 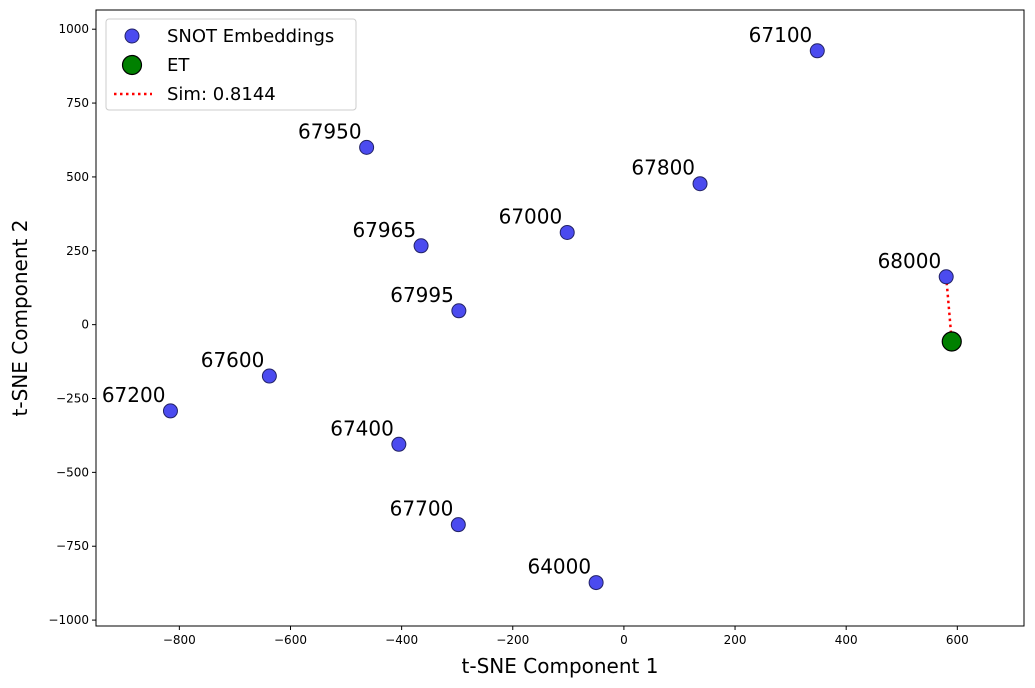 What do you see at coordinates (949, 309) in the screenshot?
I see `similarity-line` at bounding box center [949, 309].